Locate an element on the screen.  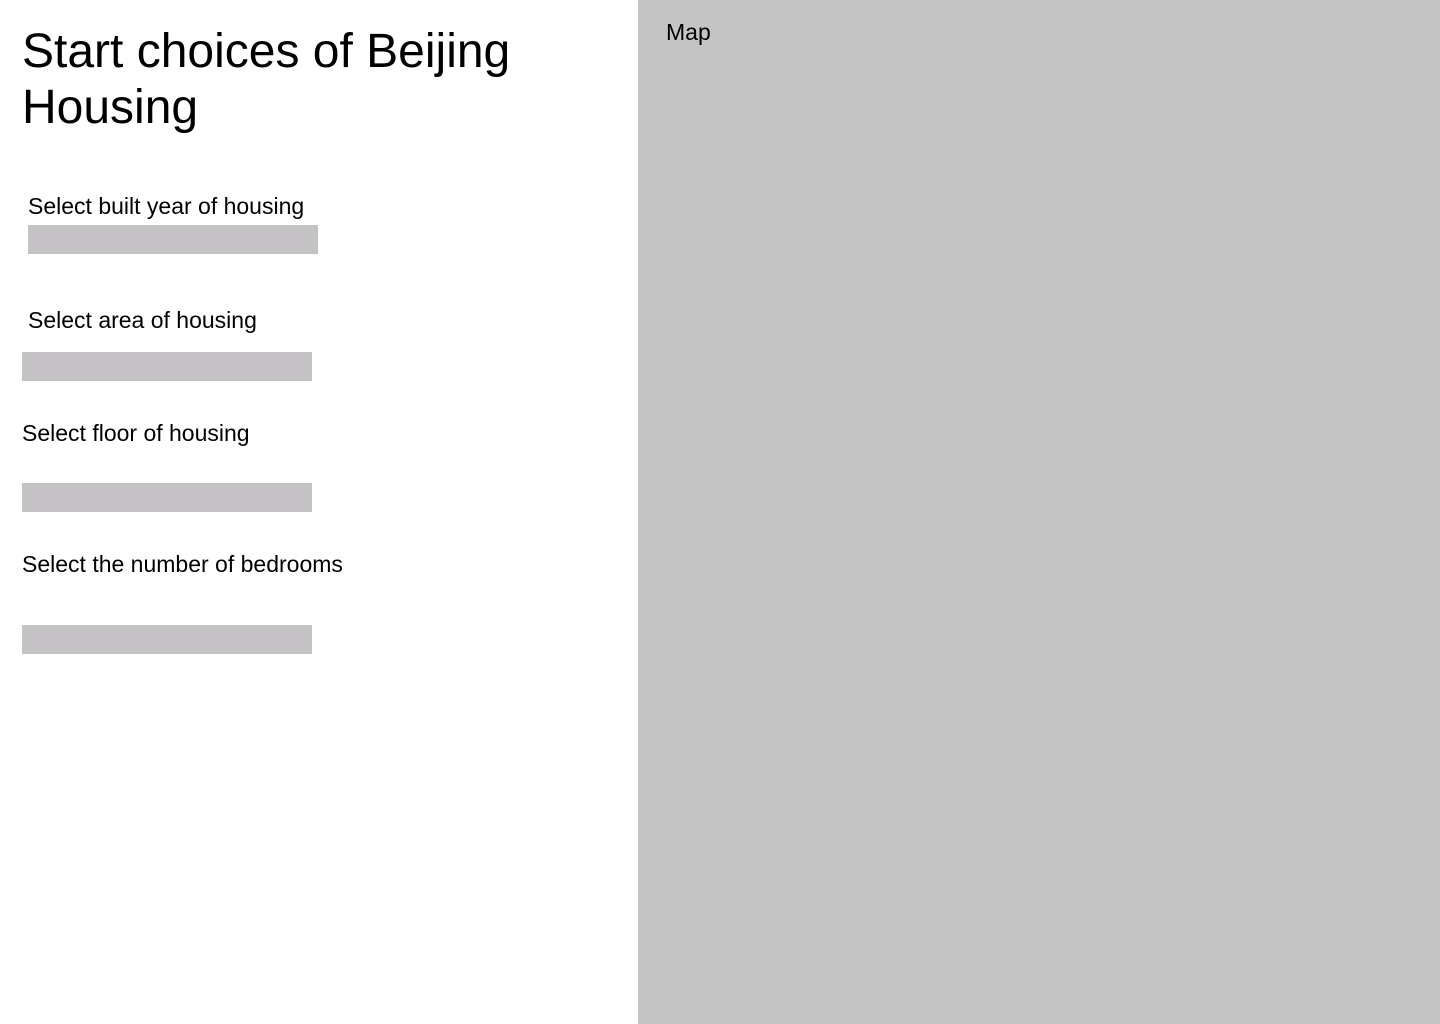
map-label: Map is located at coordinates (688, 32).